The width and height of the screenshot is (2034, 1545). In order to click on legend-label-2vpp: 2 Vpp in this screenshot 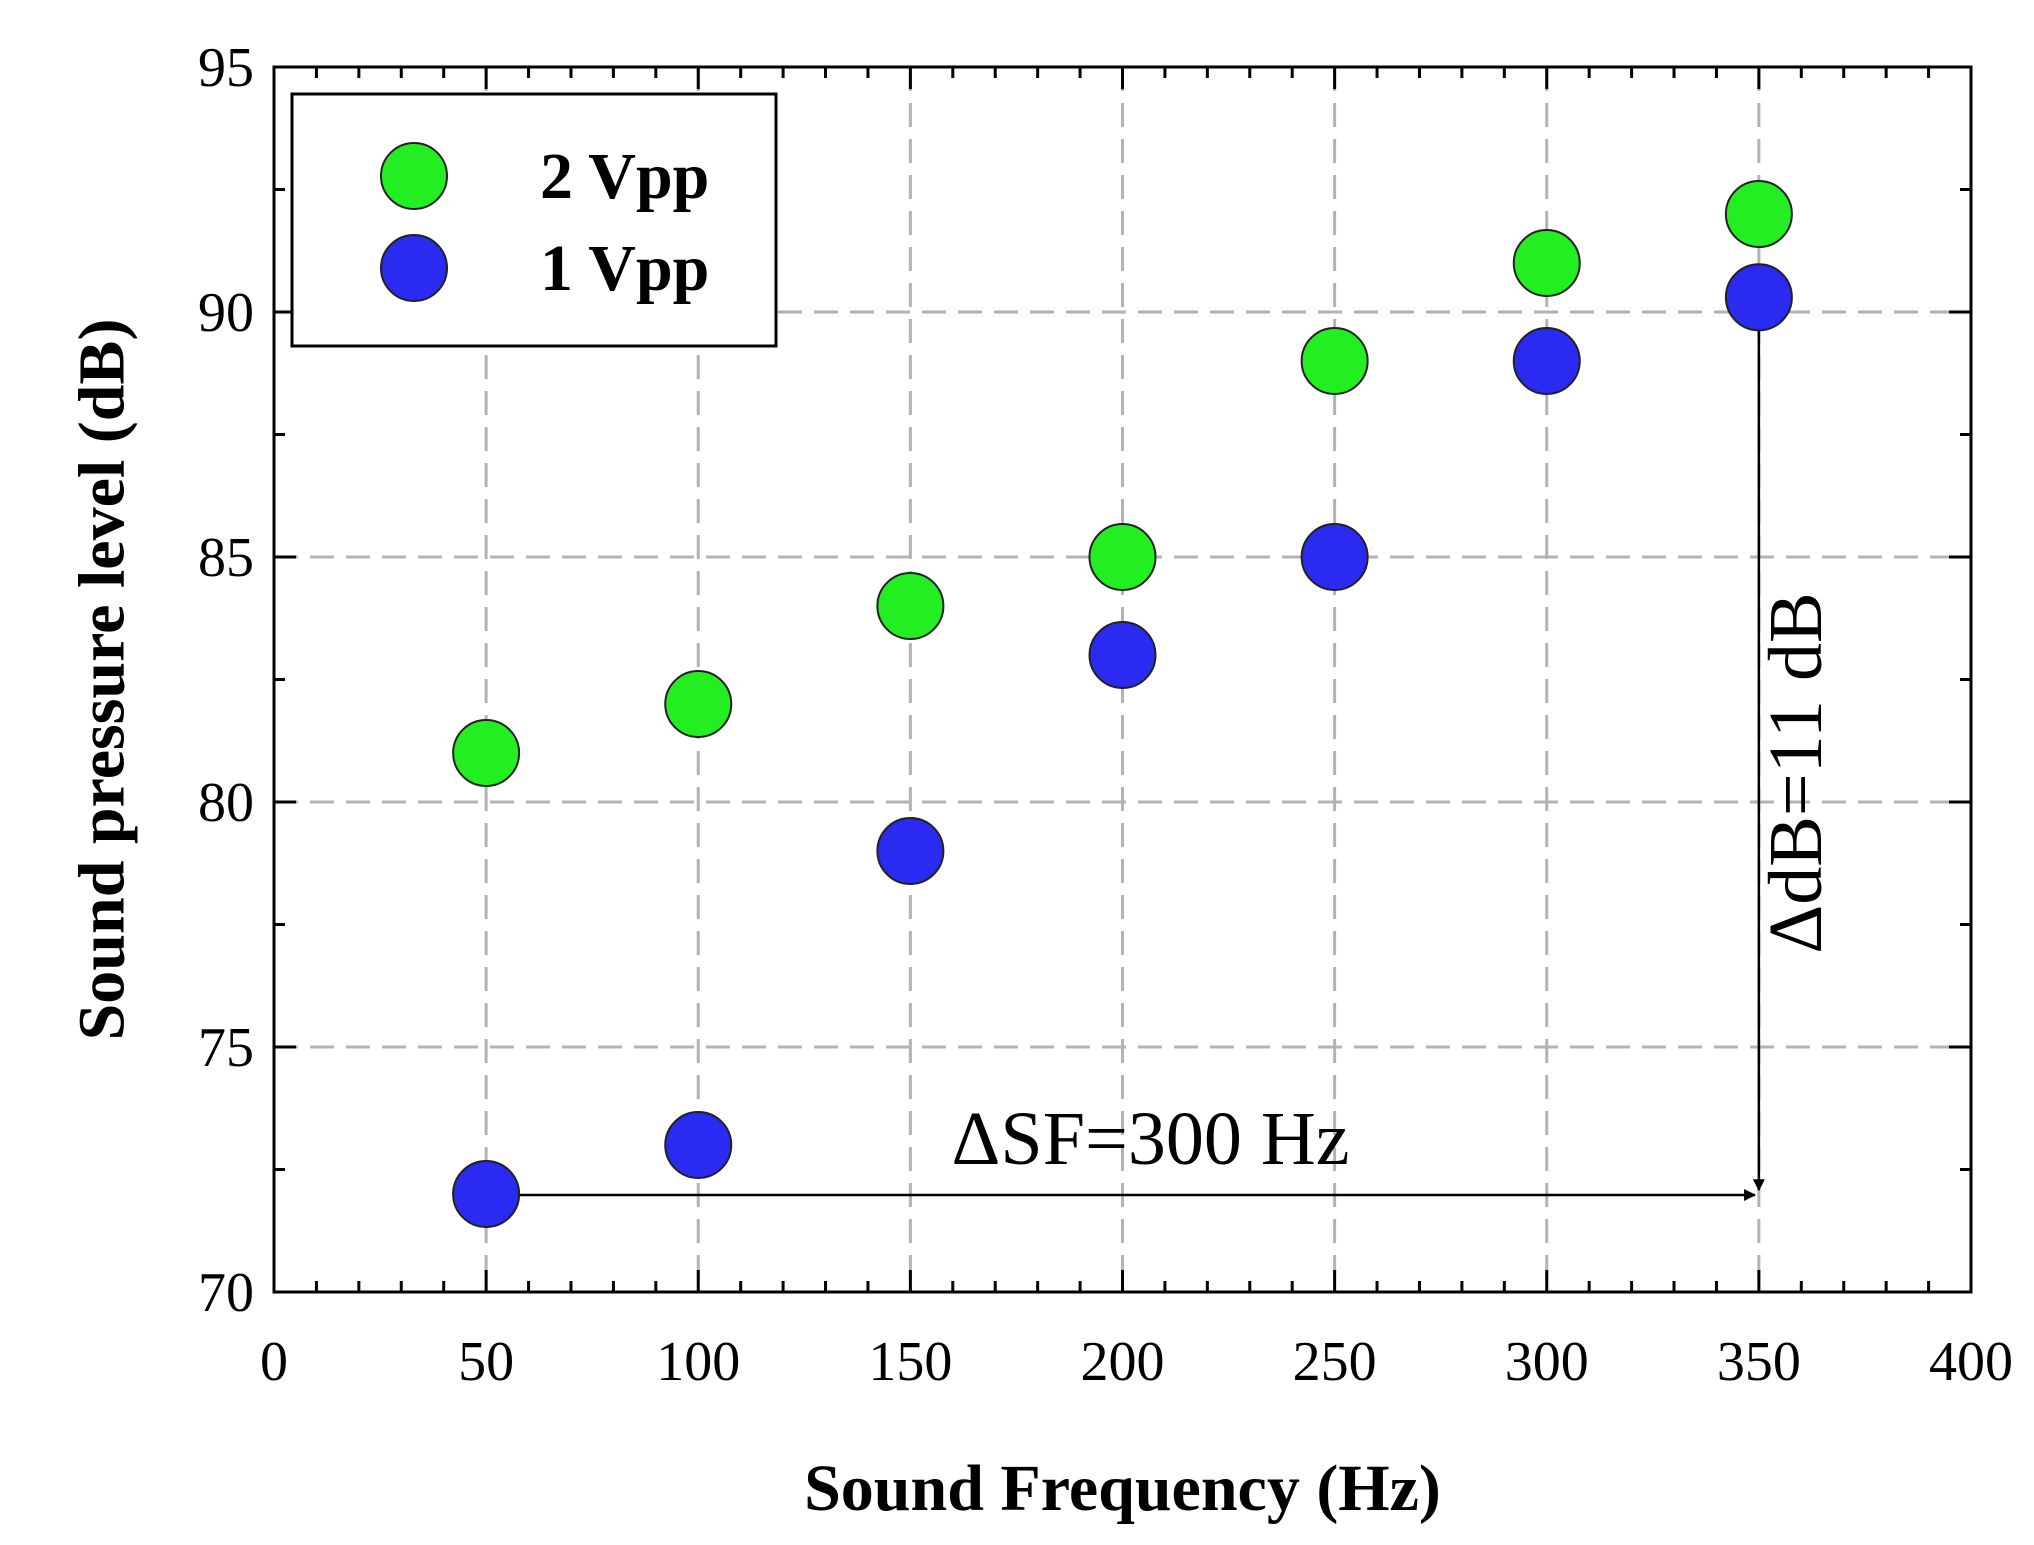, I will do `click(624, 176)`.